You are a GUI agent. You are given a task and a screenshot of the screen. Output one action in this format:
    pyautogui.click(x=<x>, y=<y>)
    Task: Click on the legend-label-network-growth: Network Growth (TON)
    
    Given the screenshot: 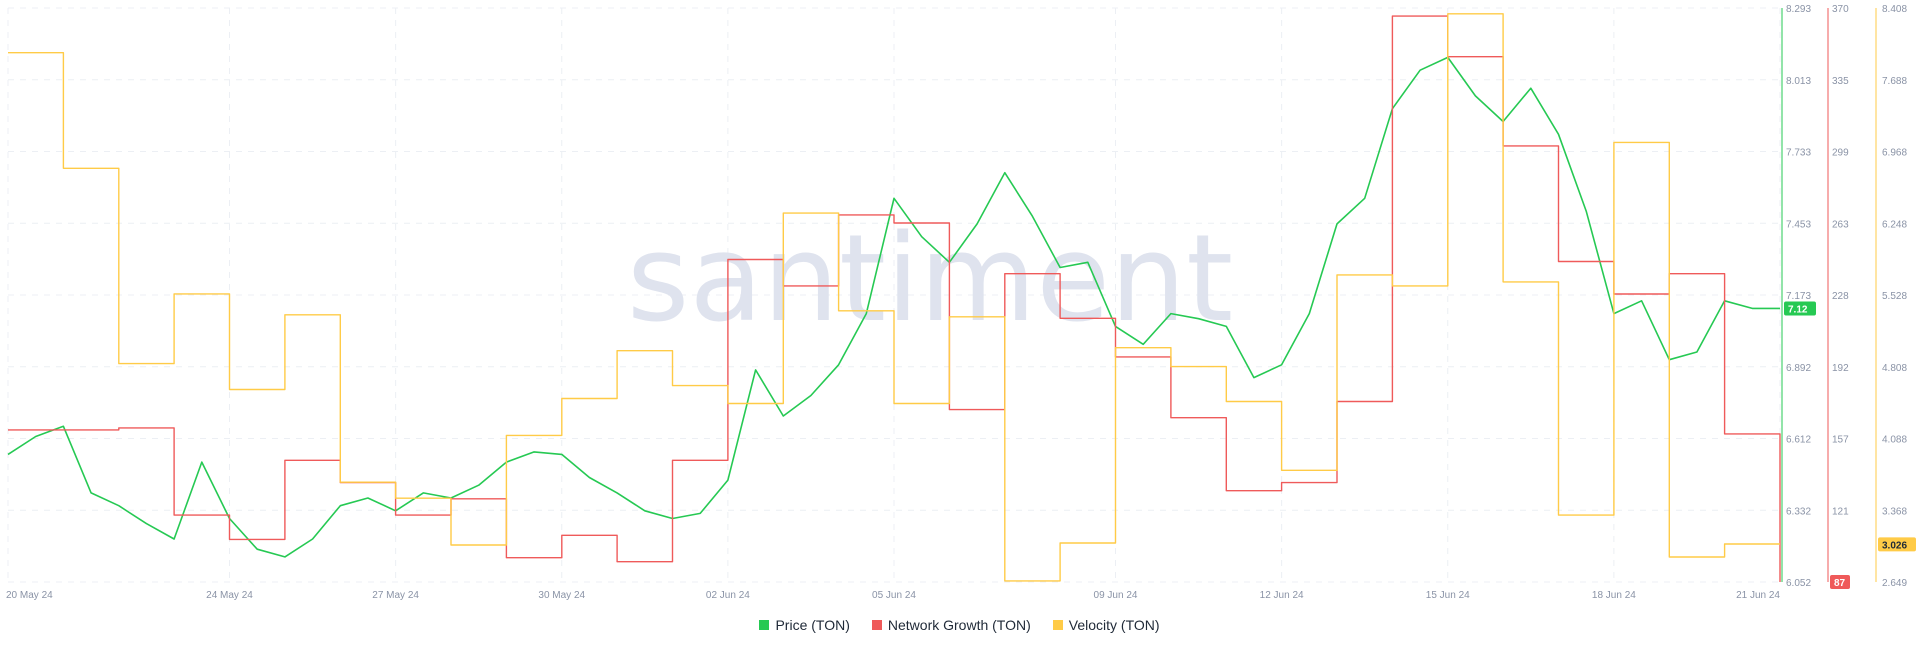 What is the action you would take?
    pyautogui.click(x=959, y=625)
    